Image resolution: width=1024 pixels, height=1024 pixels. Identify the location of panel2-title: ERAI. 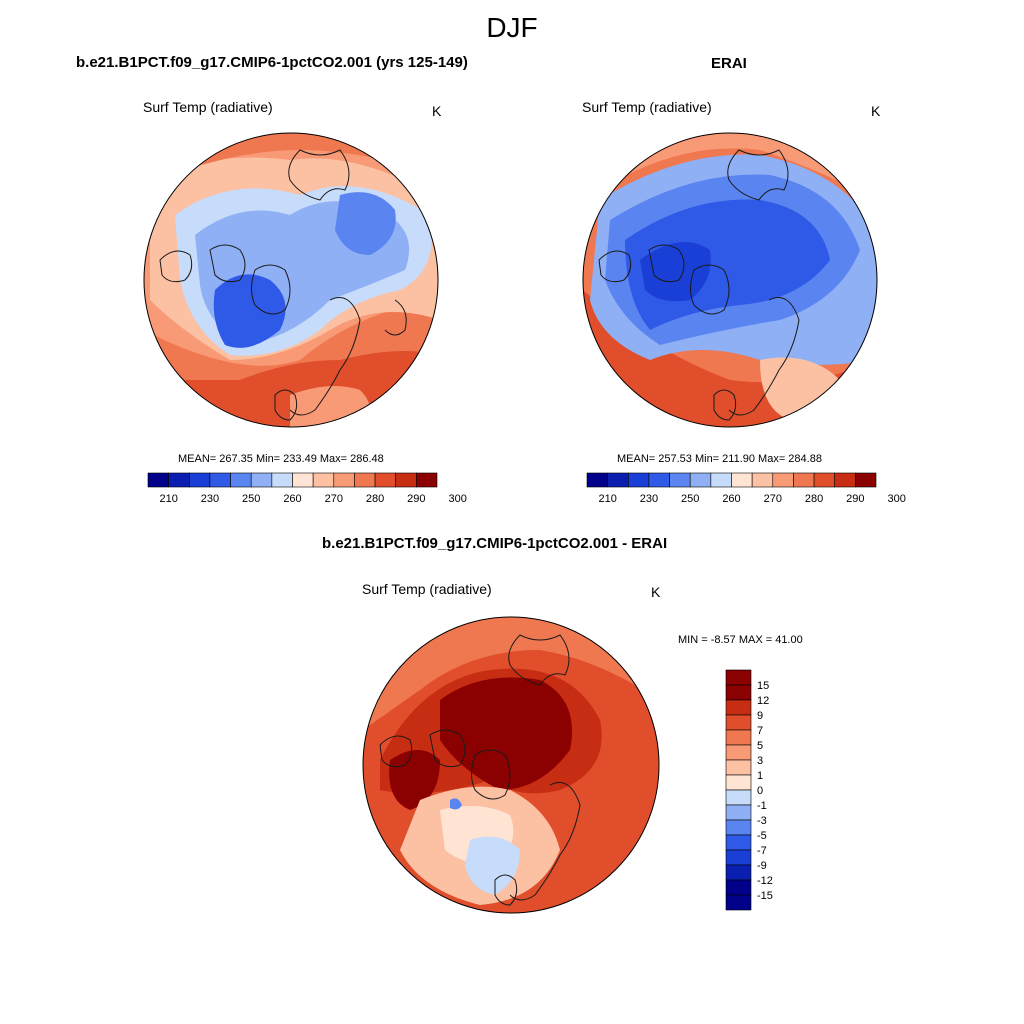
(729, 63).